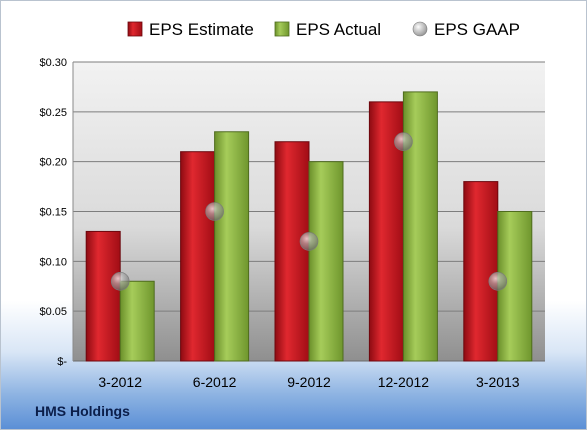 The width and height of the screenshot is (587, 431). I want to click on x-tick-label: 9-2012, so click(309, 382).